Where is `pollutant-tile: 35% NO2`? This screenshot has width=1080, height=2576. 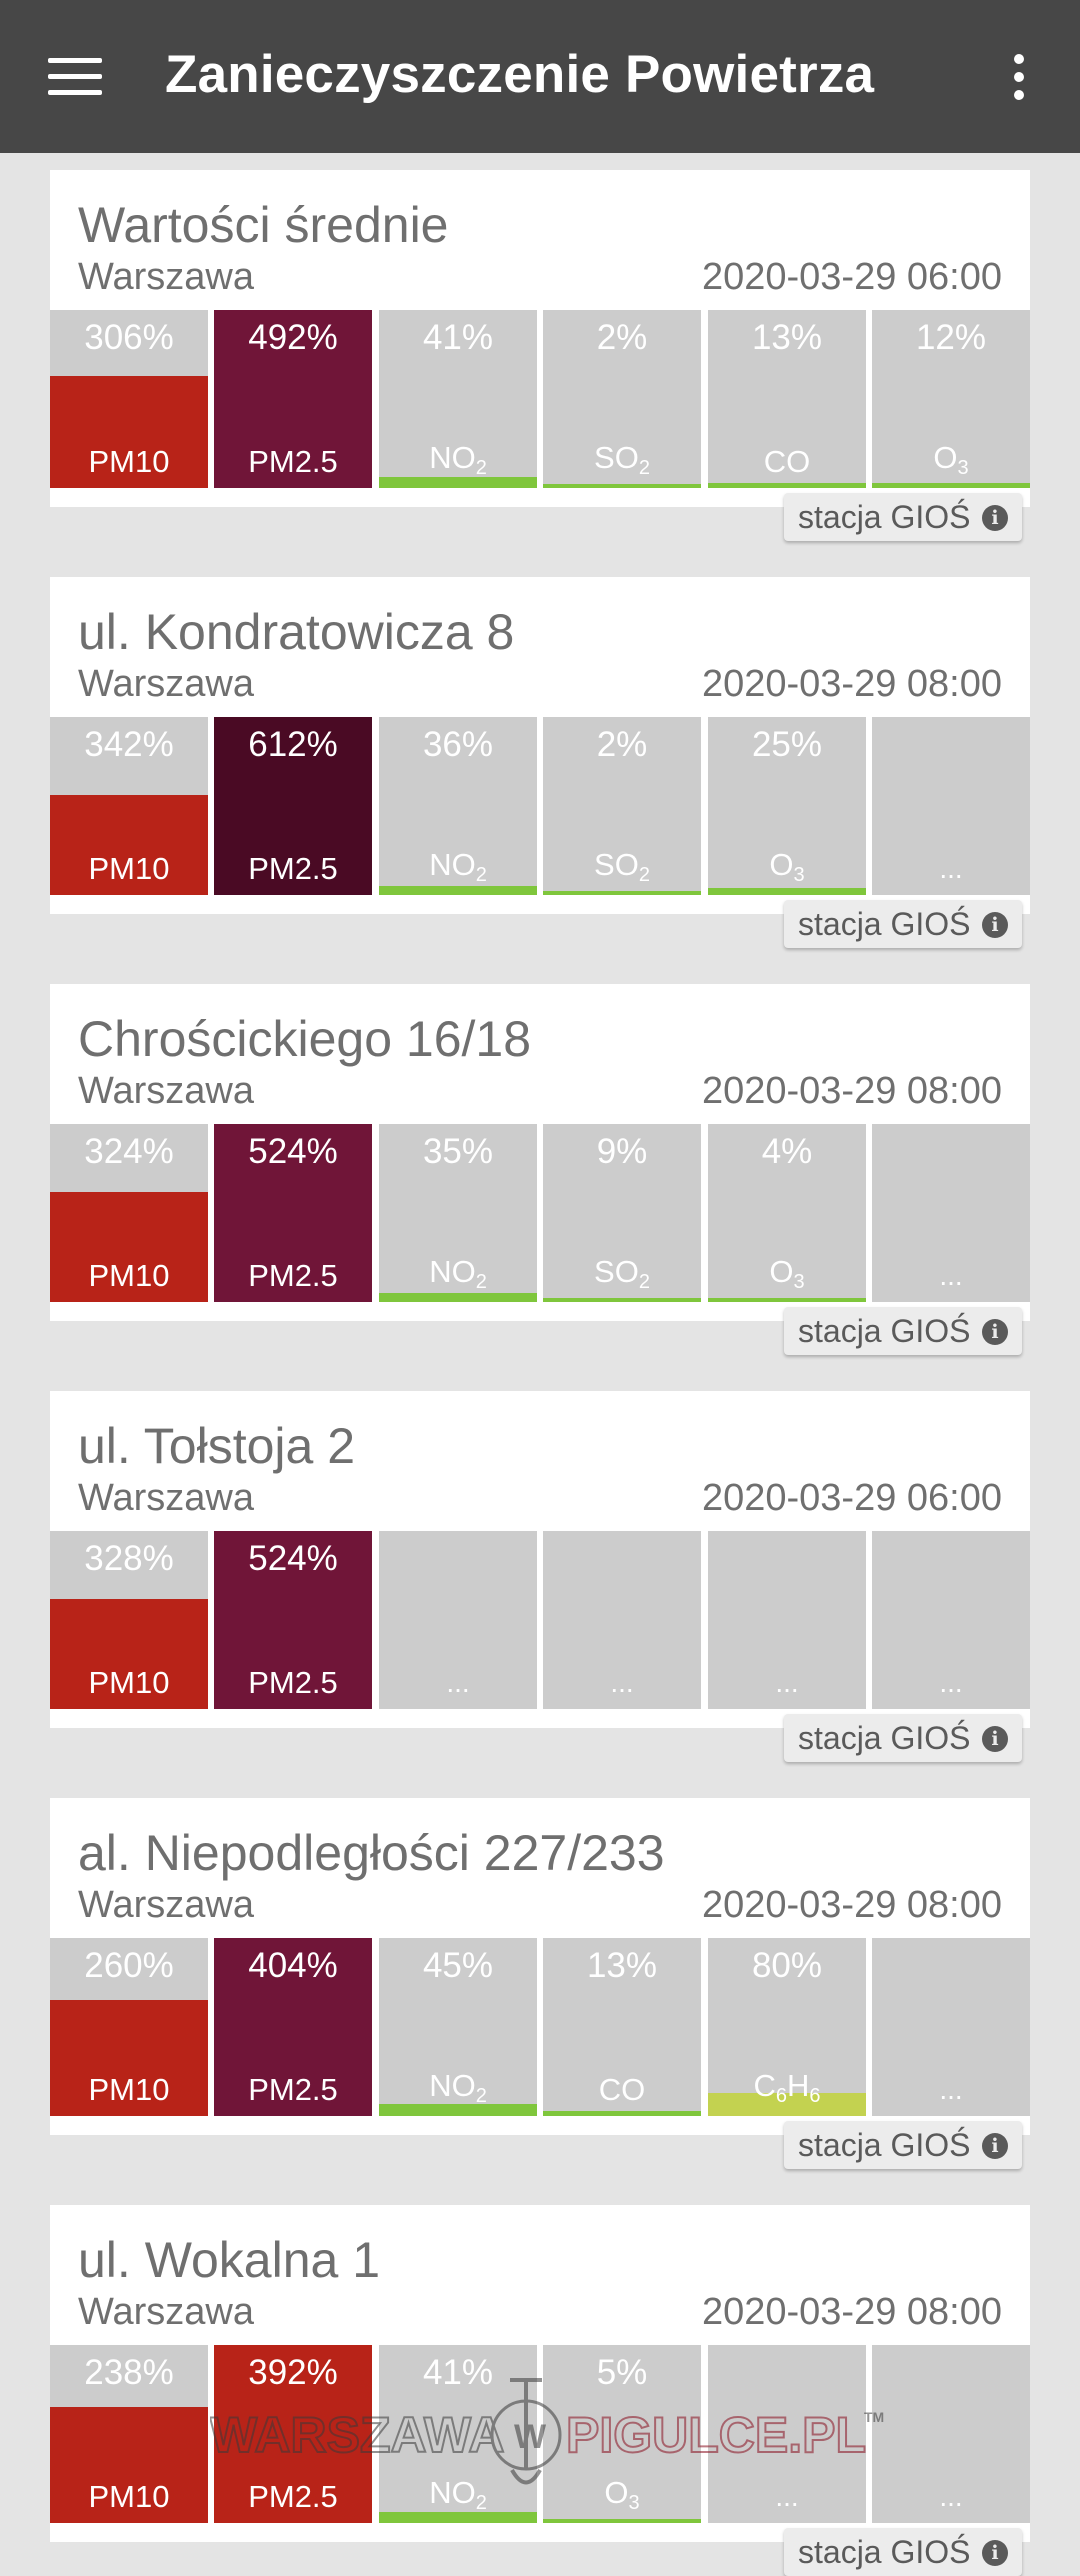
pollutant-tile: 35% NO2 is located at coordinates (458, 1213).